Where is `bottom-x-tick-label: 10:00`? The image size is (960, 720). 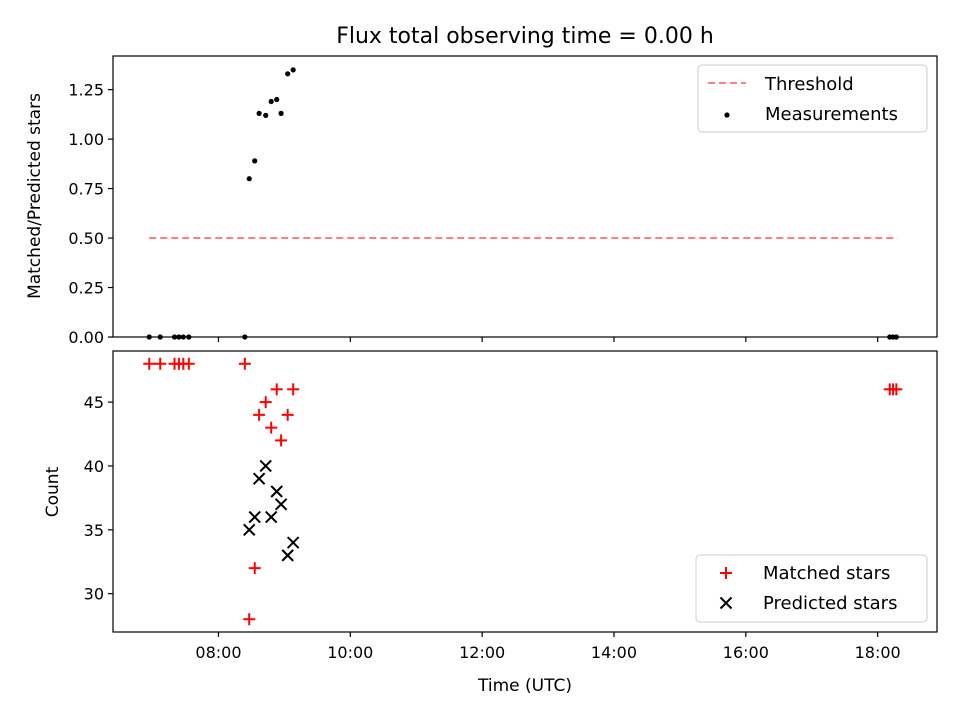 bottom-x-tick-label: 10:00 is located at coordinates (350, 652).